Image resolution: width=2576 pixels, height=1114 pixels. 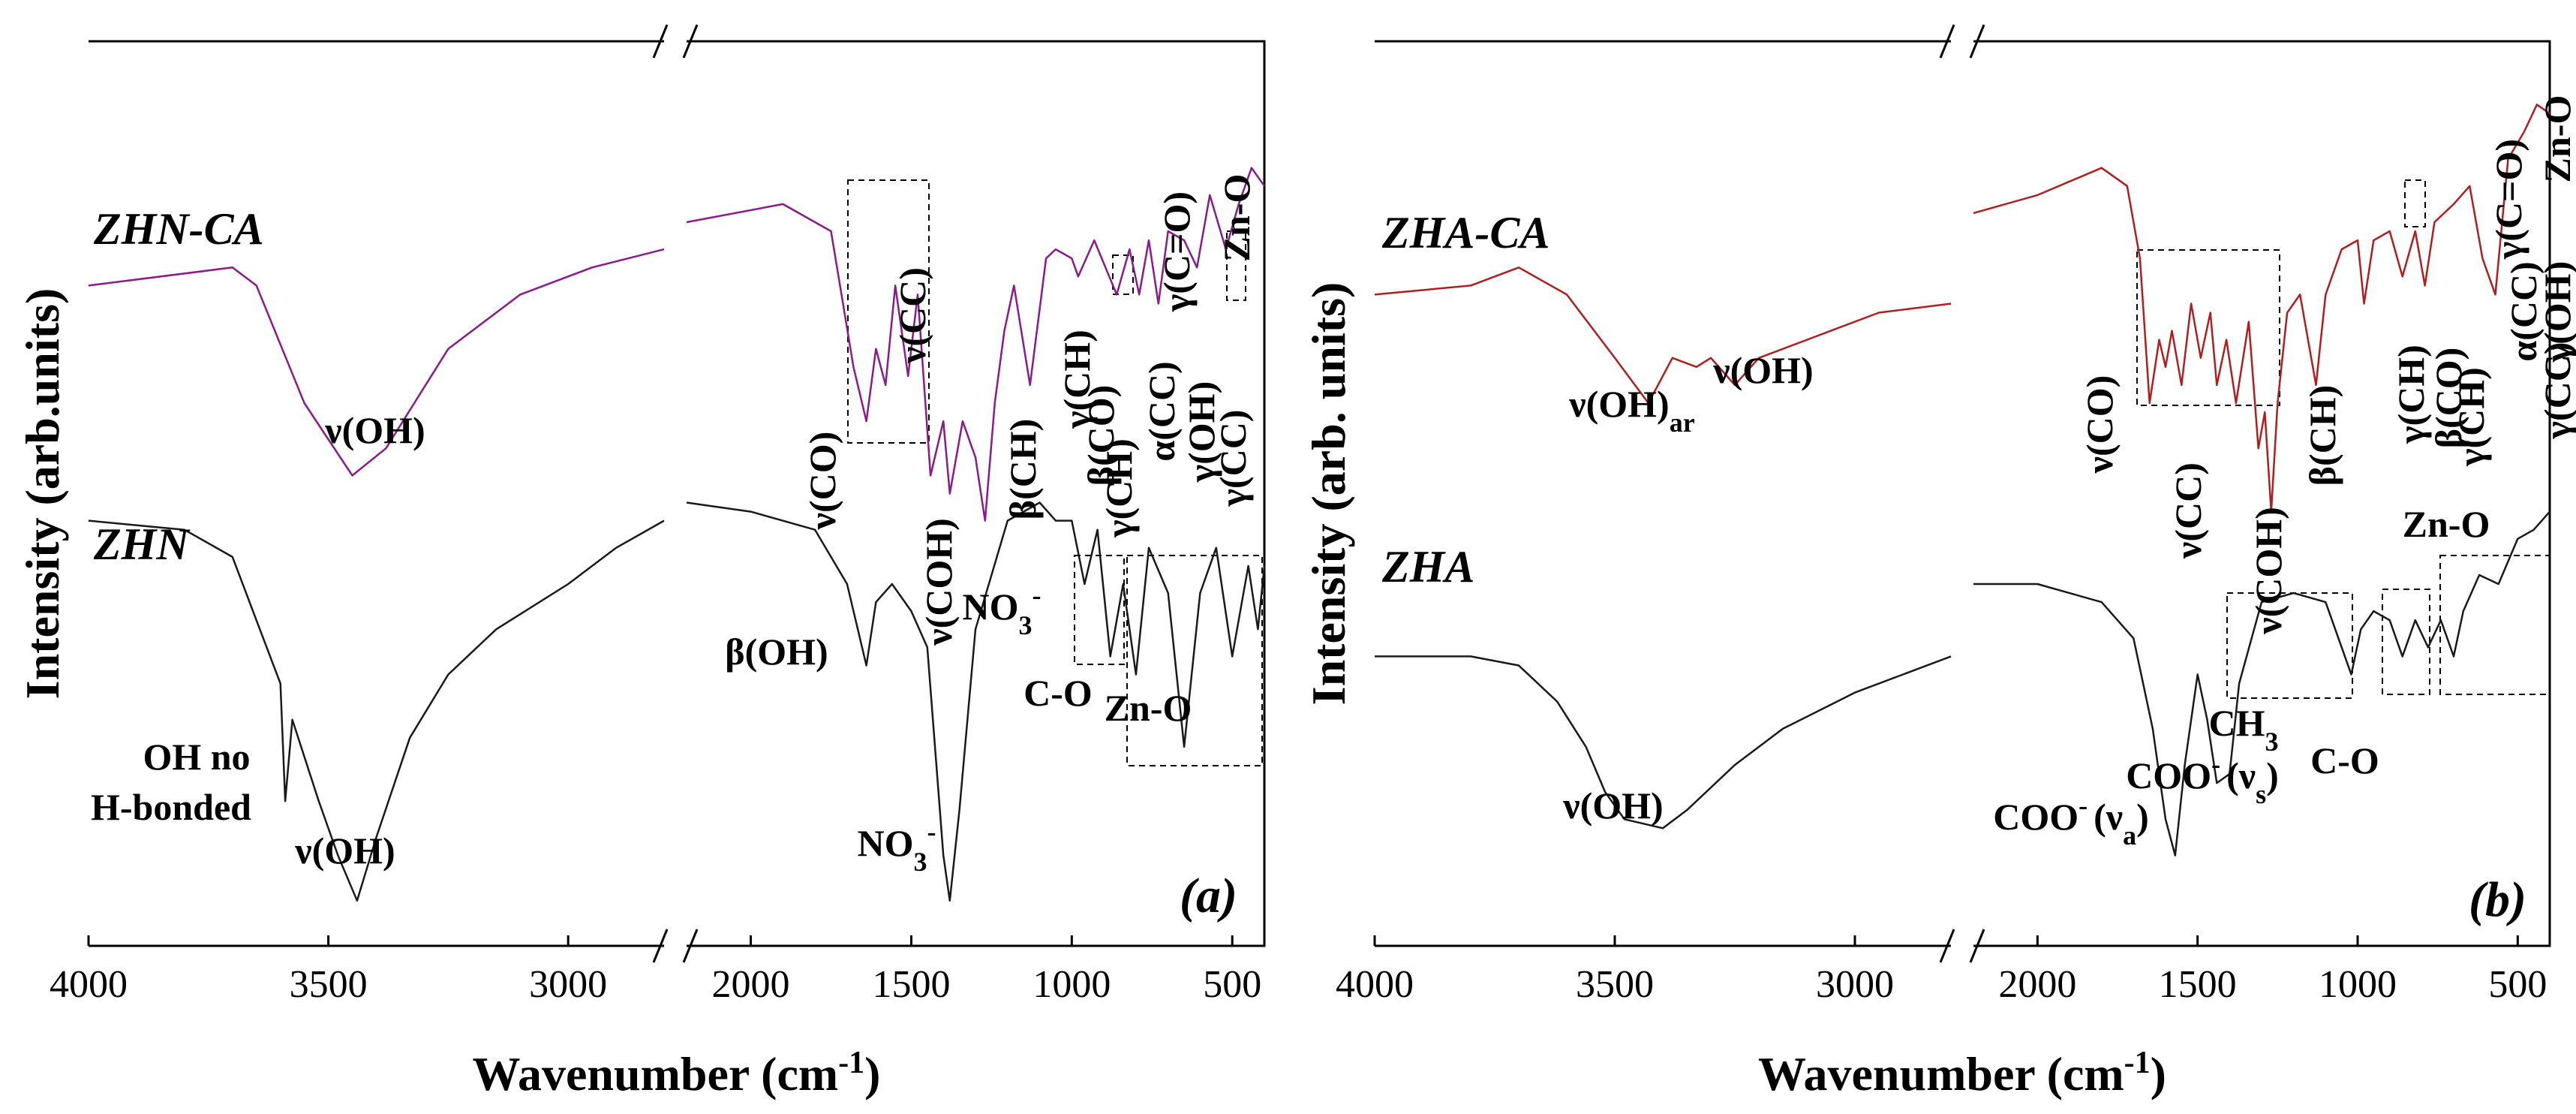 What do you see at coordinates (42, 494) in the screenshot?
I see `y-axis-label: Intensity (arb.units)` at bounding box center [42, 494].